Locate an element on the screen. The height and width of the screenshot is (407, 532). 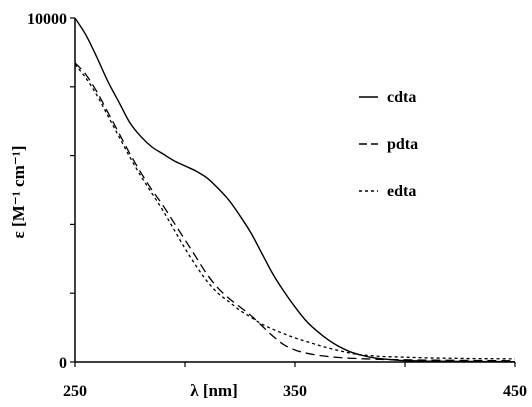
x-tick-label: 450 is located at coordinates (515, 391).